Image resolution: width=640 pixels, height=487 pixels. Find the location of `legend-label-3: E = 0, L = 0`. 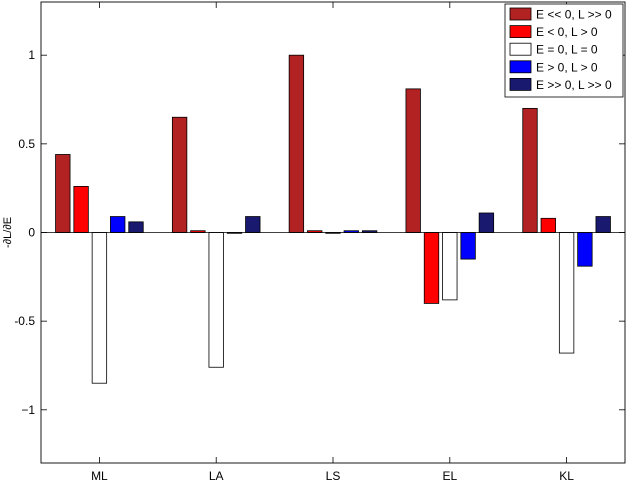

legend-label-3: E = 0, L = 0 is located at coordinates (567, 50).